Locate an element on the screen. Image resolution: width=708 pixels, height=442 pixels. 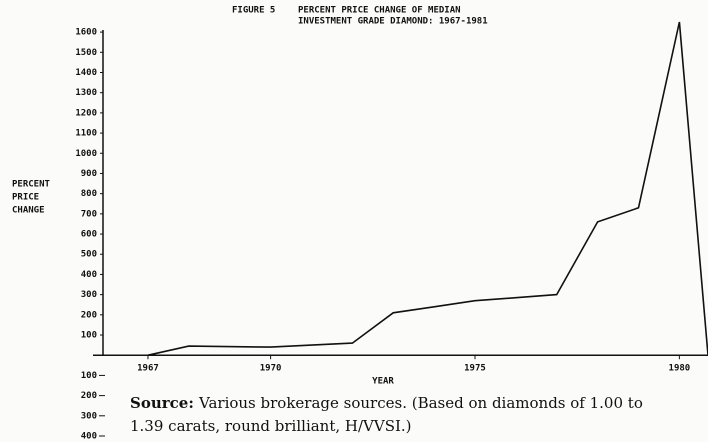
y-tick-label: 900 is located at coordinates (89, 174).